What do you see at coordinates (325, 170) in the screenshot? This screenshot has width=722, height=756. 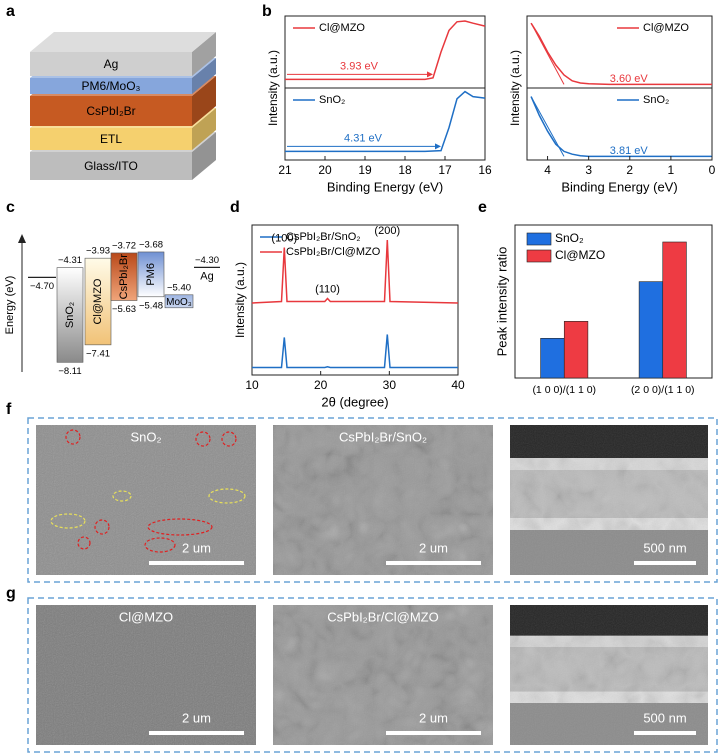 I see `x-tick-label: 20` at bounding box center [325, 170].